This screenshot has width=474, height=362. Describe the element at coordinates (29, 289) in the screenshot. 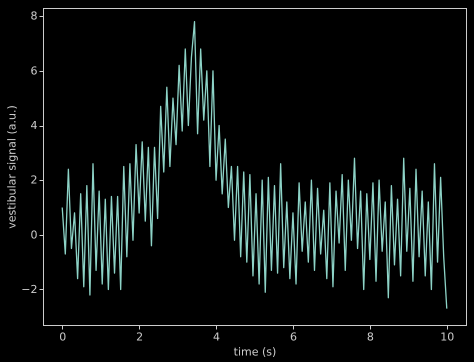

I see `y-tick-label: −2` at that location.